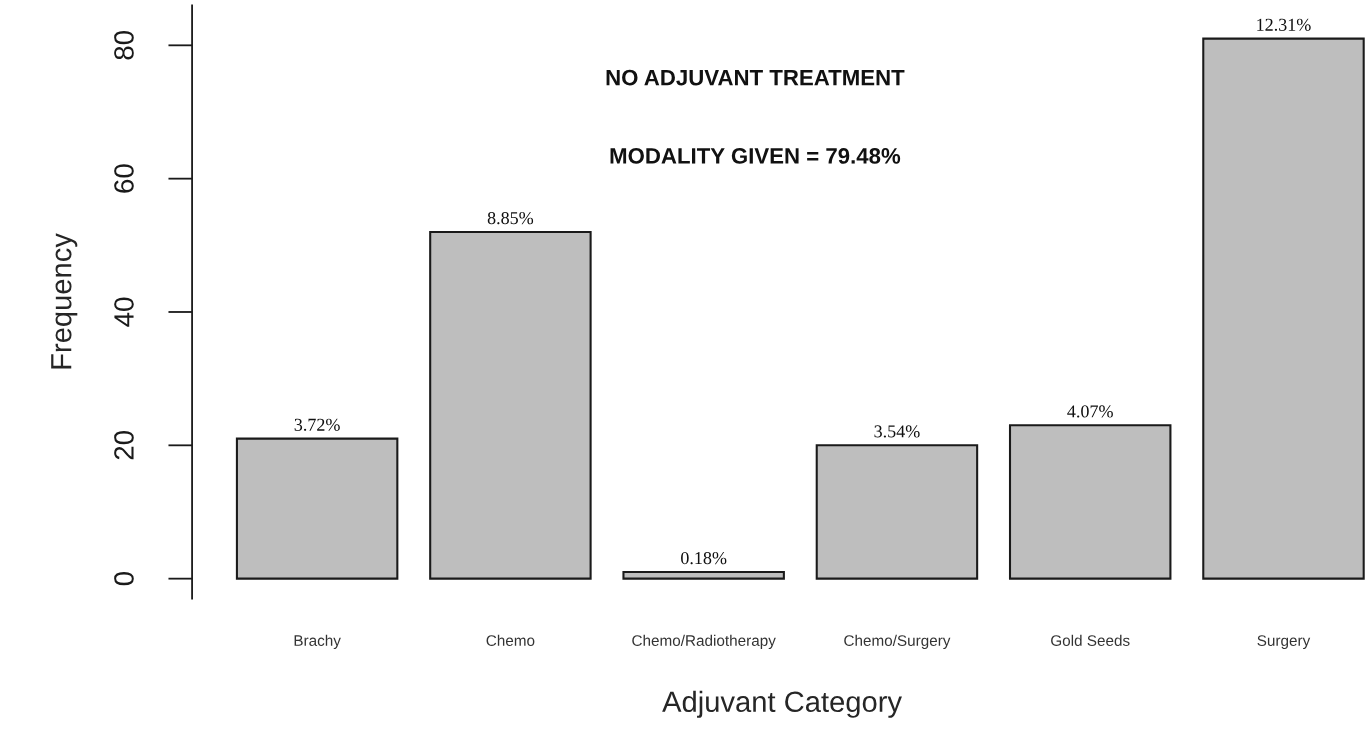  What do you see at coordinates (510, 640) in the screenshot?
I see `x-tick-label: Chemo` at bounding box center [510, 640].